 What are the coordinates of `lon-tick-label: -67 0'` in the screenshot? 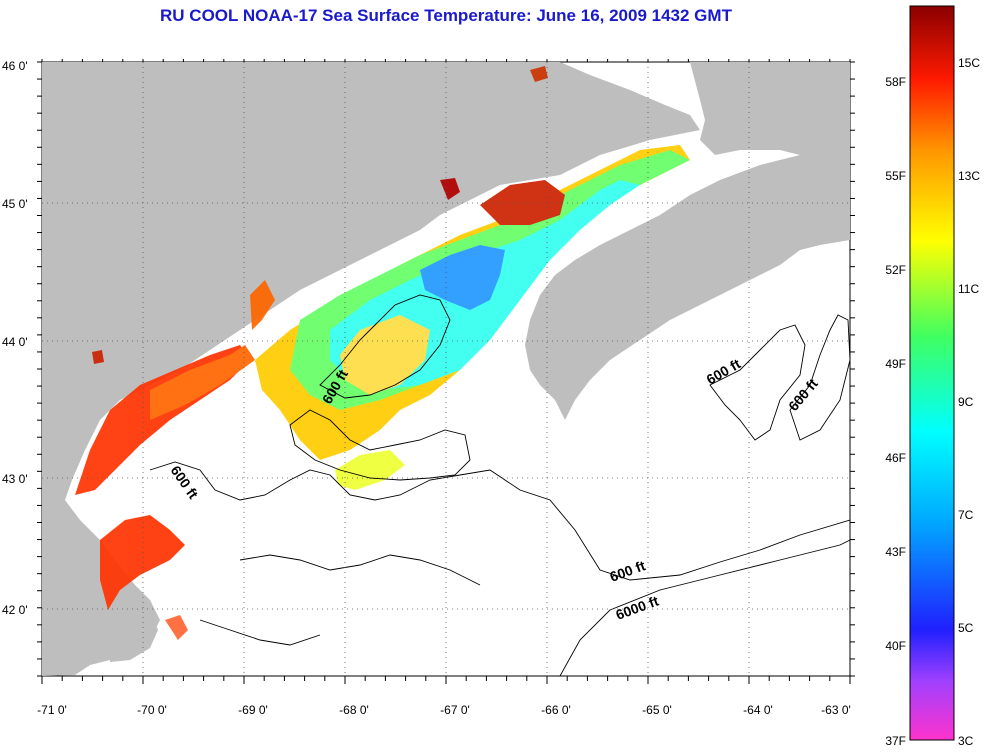 It's located at (455, 710).